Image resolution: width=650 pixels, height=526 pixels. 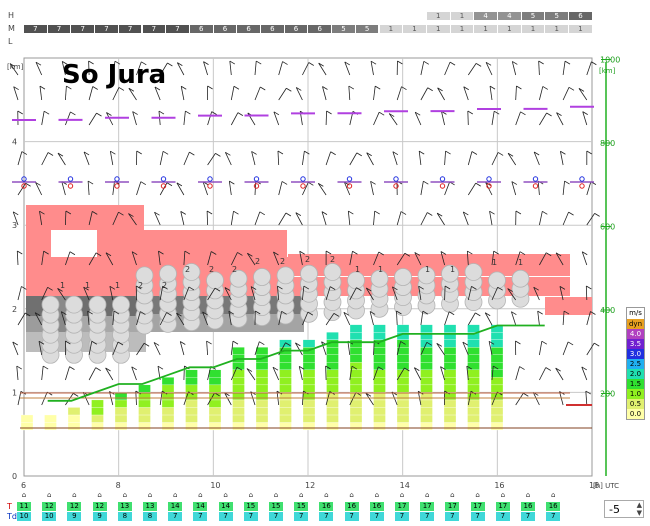 I want to click on cloud-cell-M: 1, so click(x=391, y=29).